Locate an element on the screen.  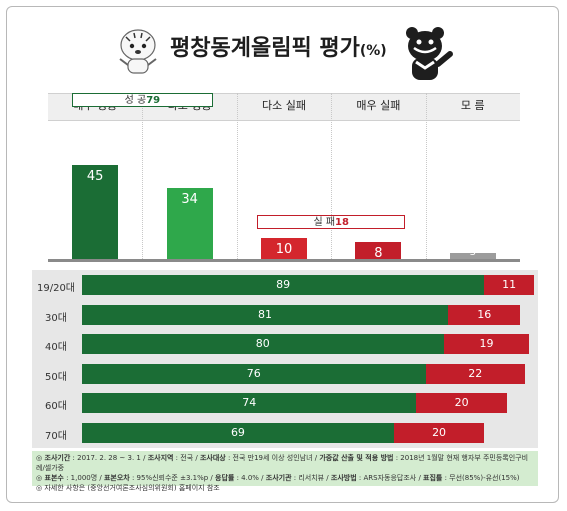
footnote-label: ◎ 조사기간 is located at coordinates (53, 458).